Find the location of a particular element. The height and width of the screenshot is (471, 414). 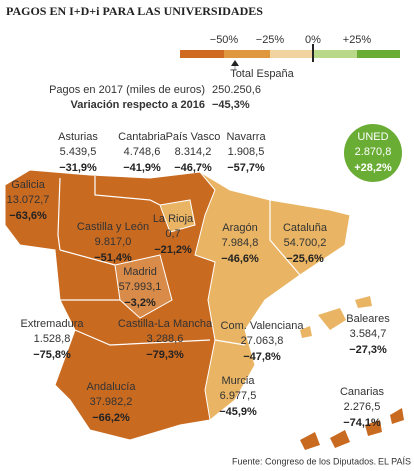

region-payments: 2.870,8 is located at coordinates (373, 152).